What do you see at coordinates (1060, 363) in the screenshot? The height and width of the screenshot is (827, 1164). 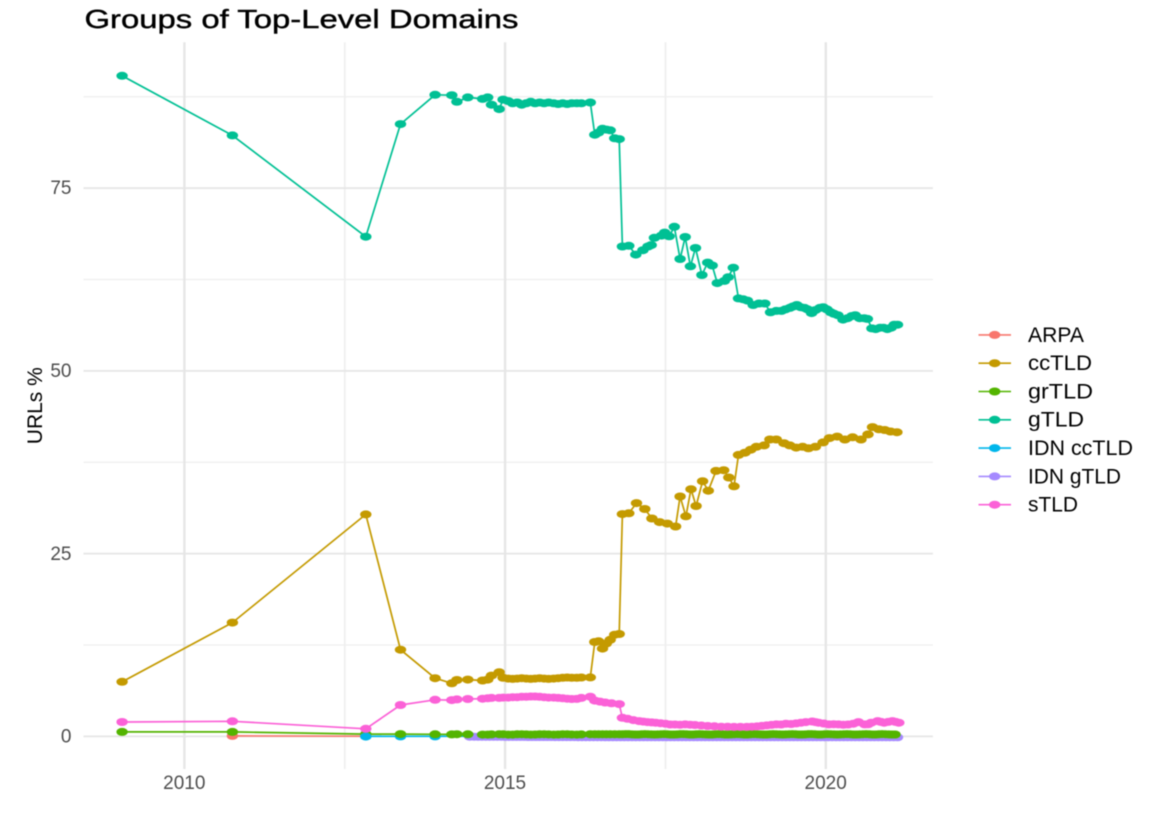 I see `svg-text: ccTLD` at bounding box center [1060, 363].